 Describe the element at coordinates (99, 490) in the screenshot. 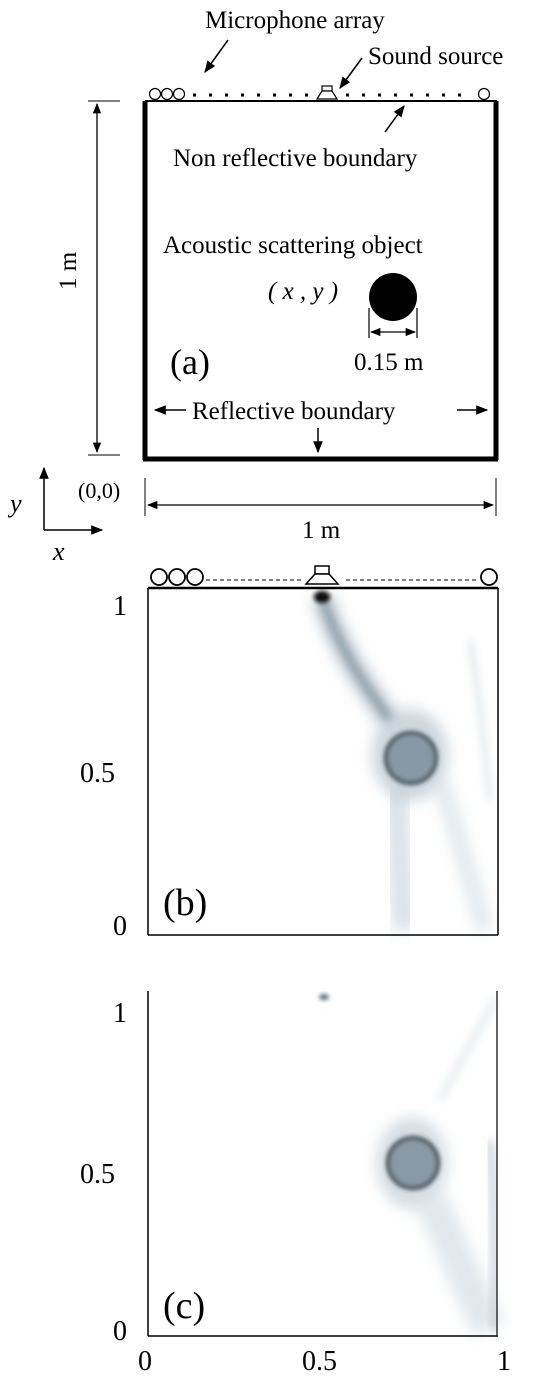

I see `origin-label: (0,0)` at that location.